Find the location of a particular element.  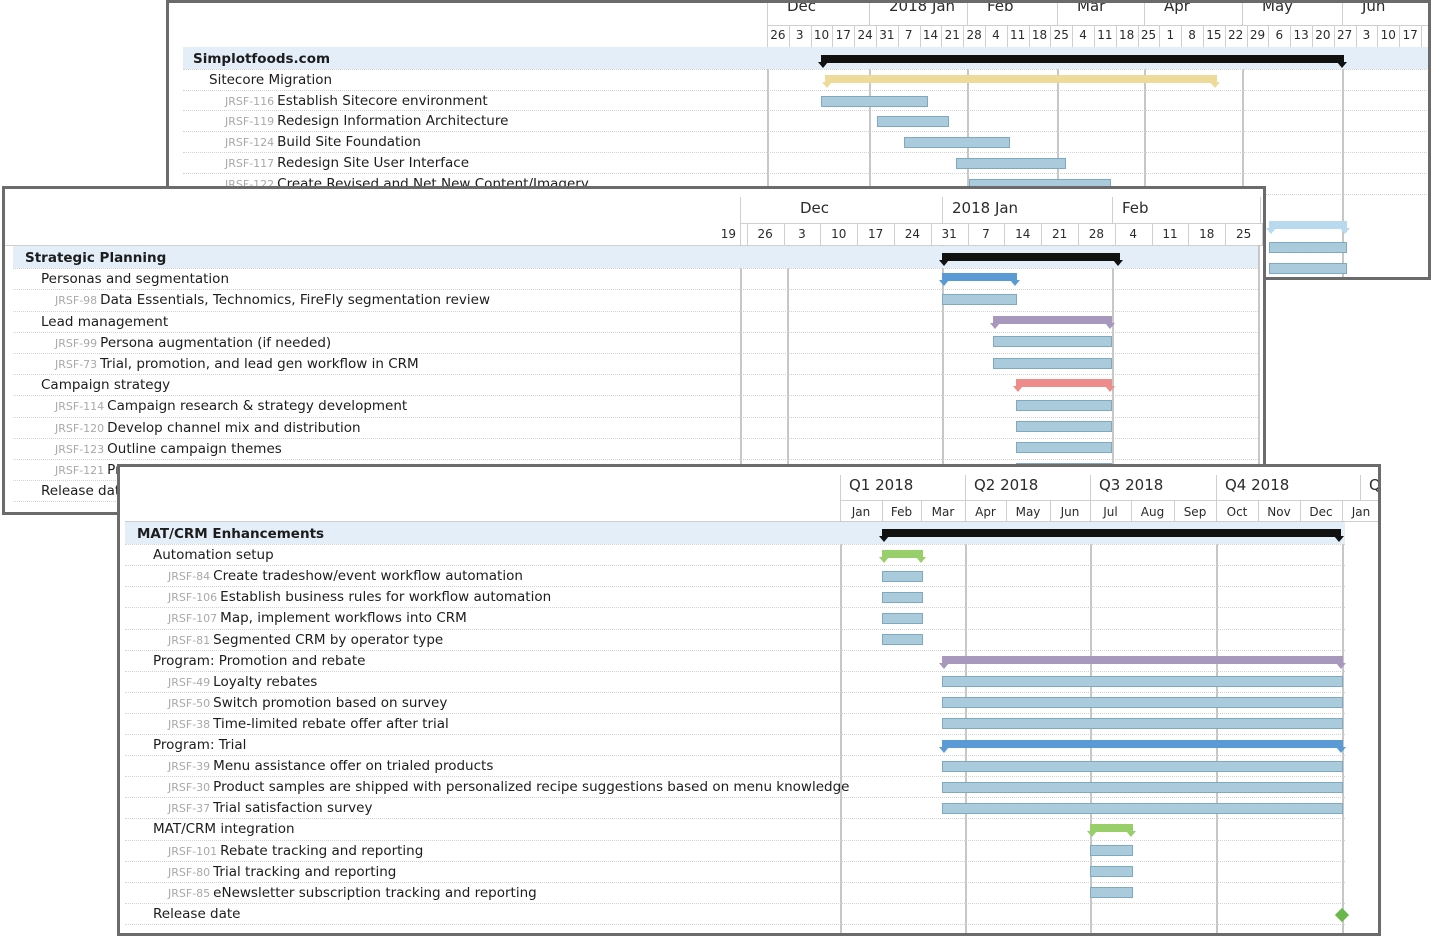

group-row-label: Personas and segmentation is located at coordinates (135, 279).